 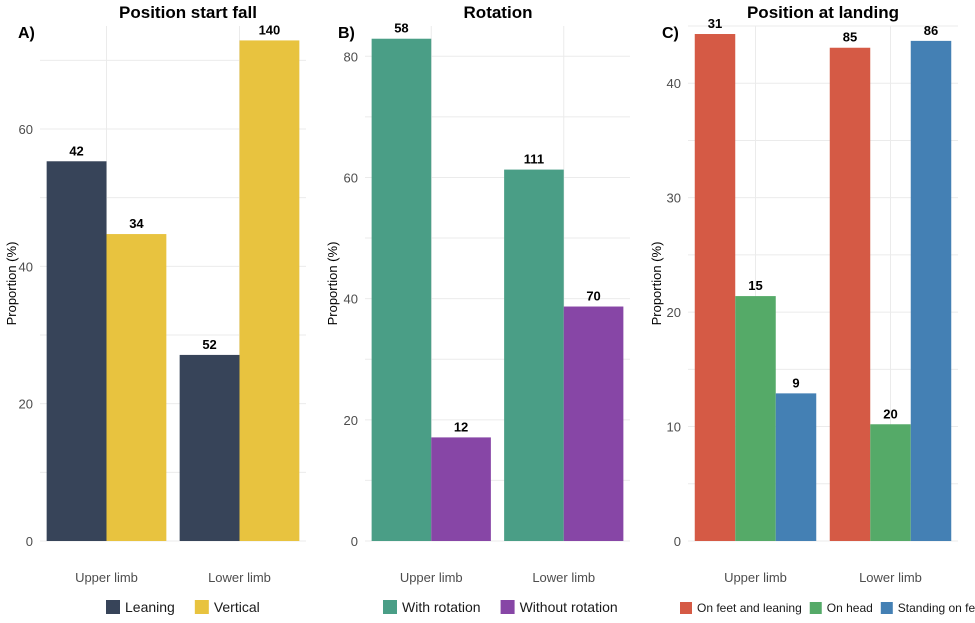 I want to click on data-label: 58, so click(x=401, y=28).